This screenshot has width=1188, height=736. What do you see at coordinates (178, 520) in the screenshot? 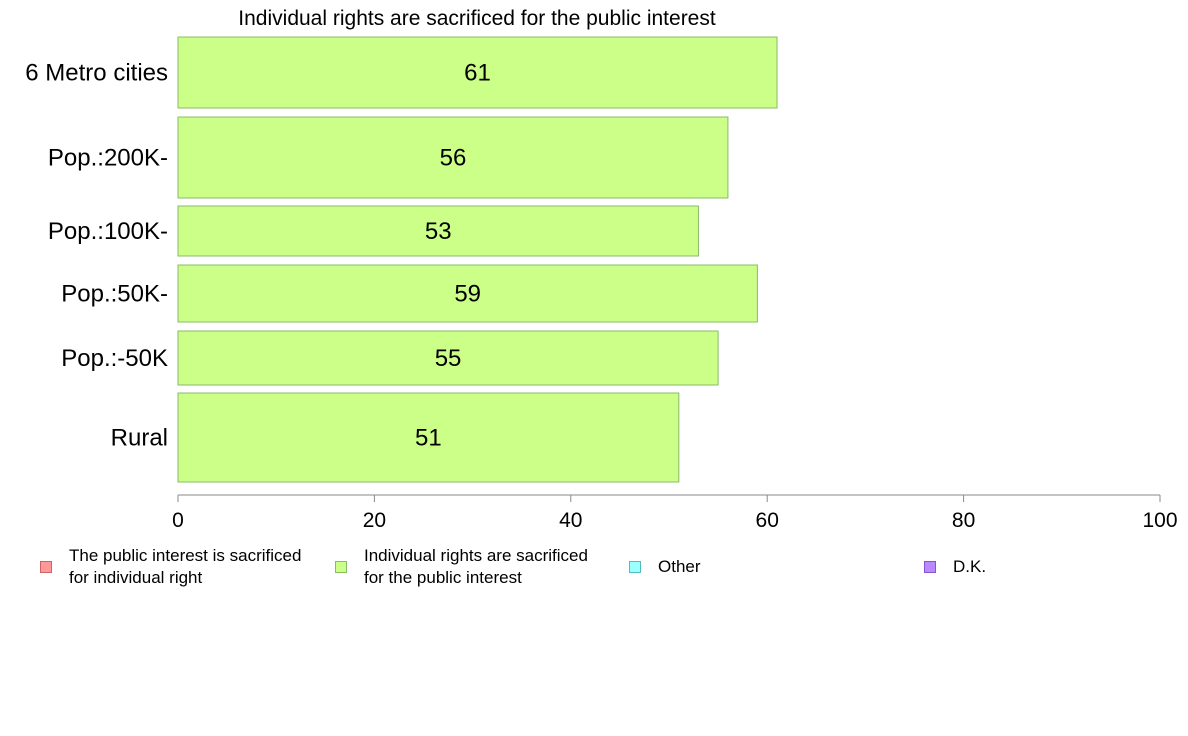
I see `x-tick-label: 0` at bounding box center [178, 520].